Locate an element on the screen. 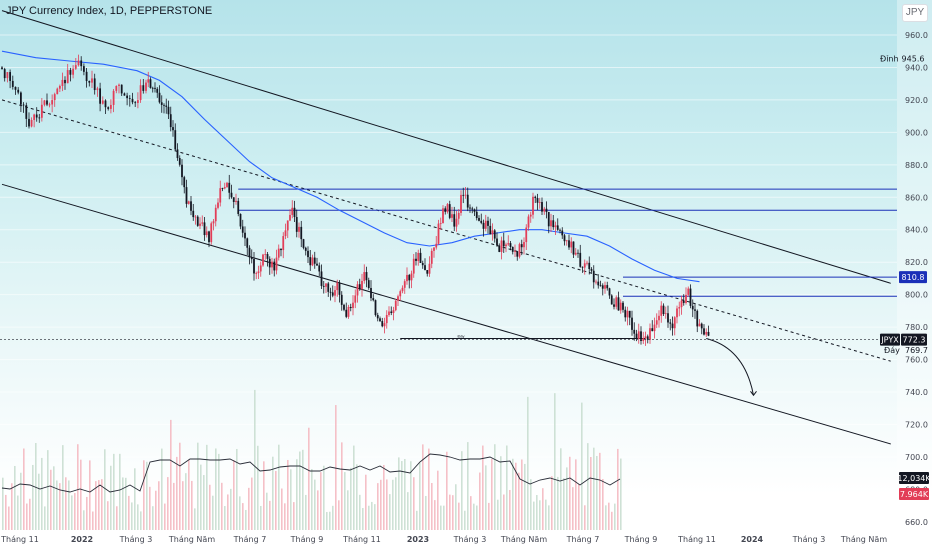 Image resolution: width=932 pixels, height=550 pixels. y-tick-label: 900.0 is located at coordinates (916, 132).